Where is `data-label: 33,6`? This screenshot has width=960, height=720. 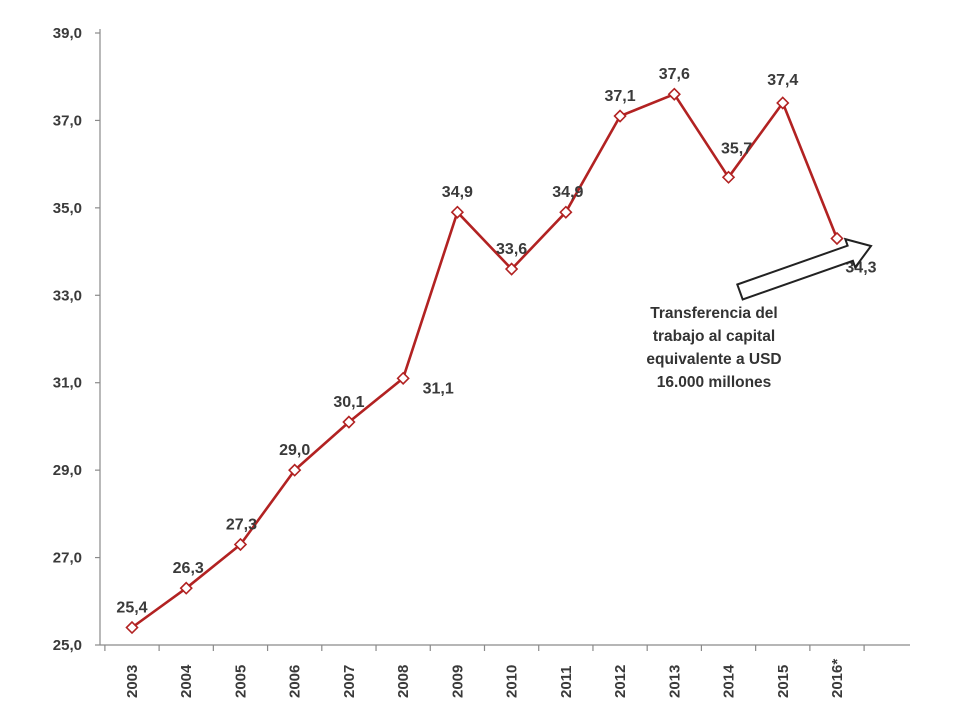 data-label: 33,6 is located at coordinates (511, 249).